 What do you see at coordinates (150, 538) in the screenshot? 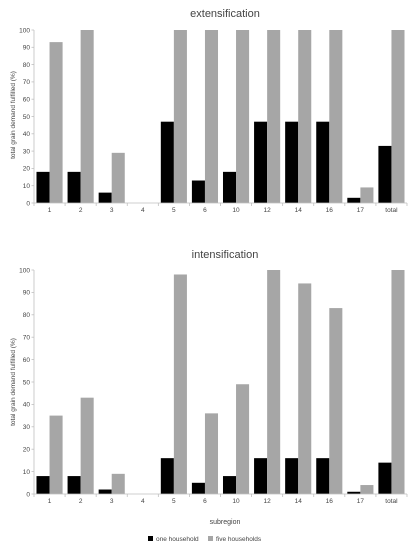
I see `legend-swatch-one-household` at bounding box center [150, 538].